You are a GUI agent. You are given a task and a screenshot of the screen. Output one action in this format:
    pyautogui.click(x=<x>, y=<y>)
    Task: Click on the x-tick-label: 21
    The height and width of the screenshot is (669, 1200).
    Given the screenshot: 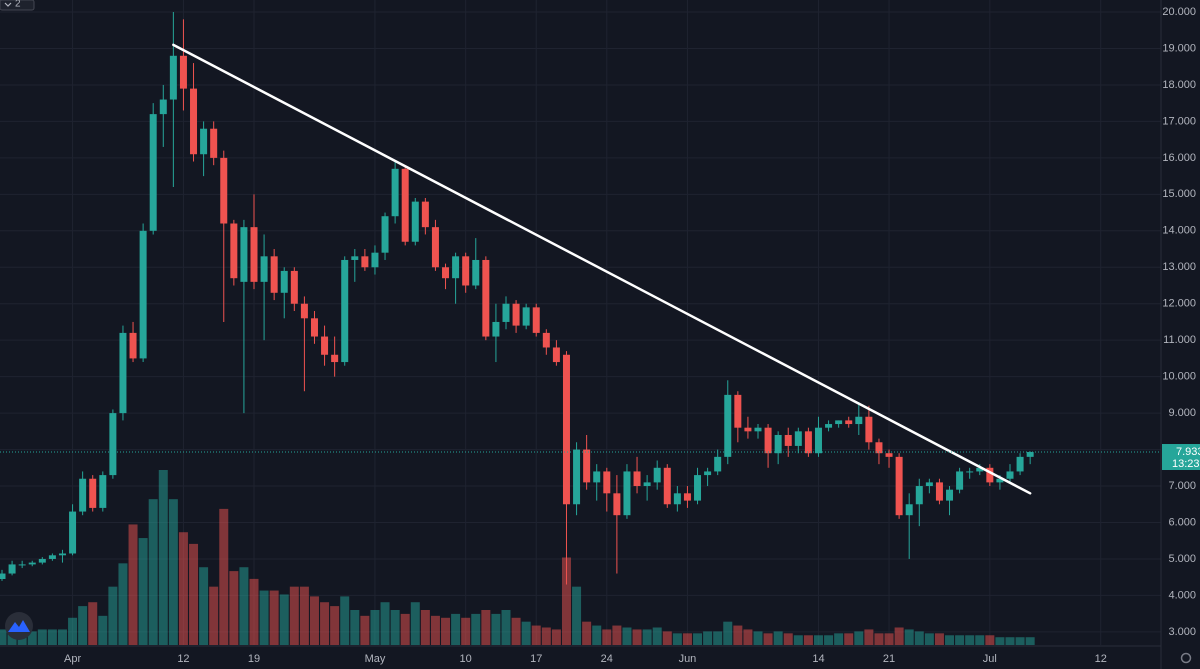 What is the action you would take?
    pyautogui.click(x=889, y=659)
    